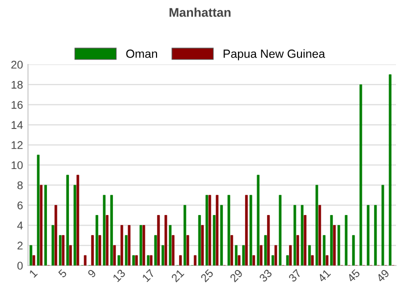 The width and height of the screenshot is (400, 300). I want to click on y-tick-label: 18, so click(17, 84).